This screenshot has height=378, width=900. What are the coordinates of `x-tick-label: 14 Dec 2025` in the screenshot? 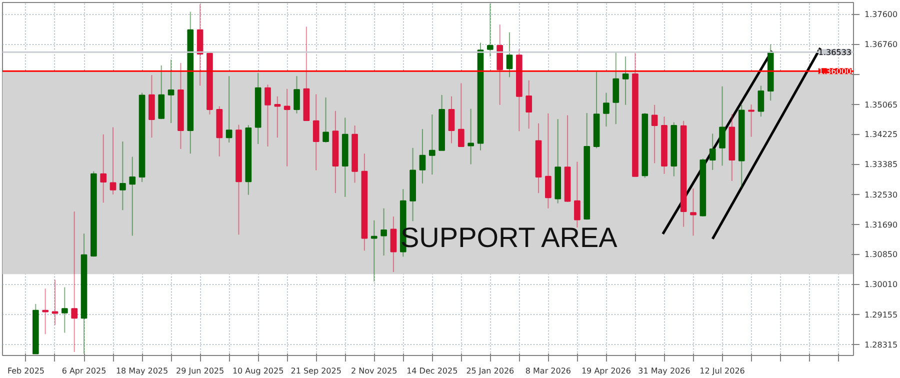 It's located at (432, 371).